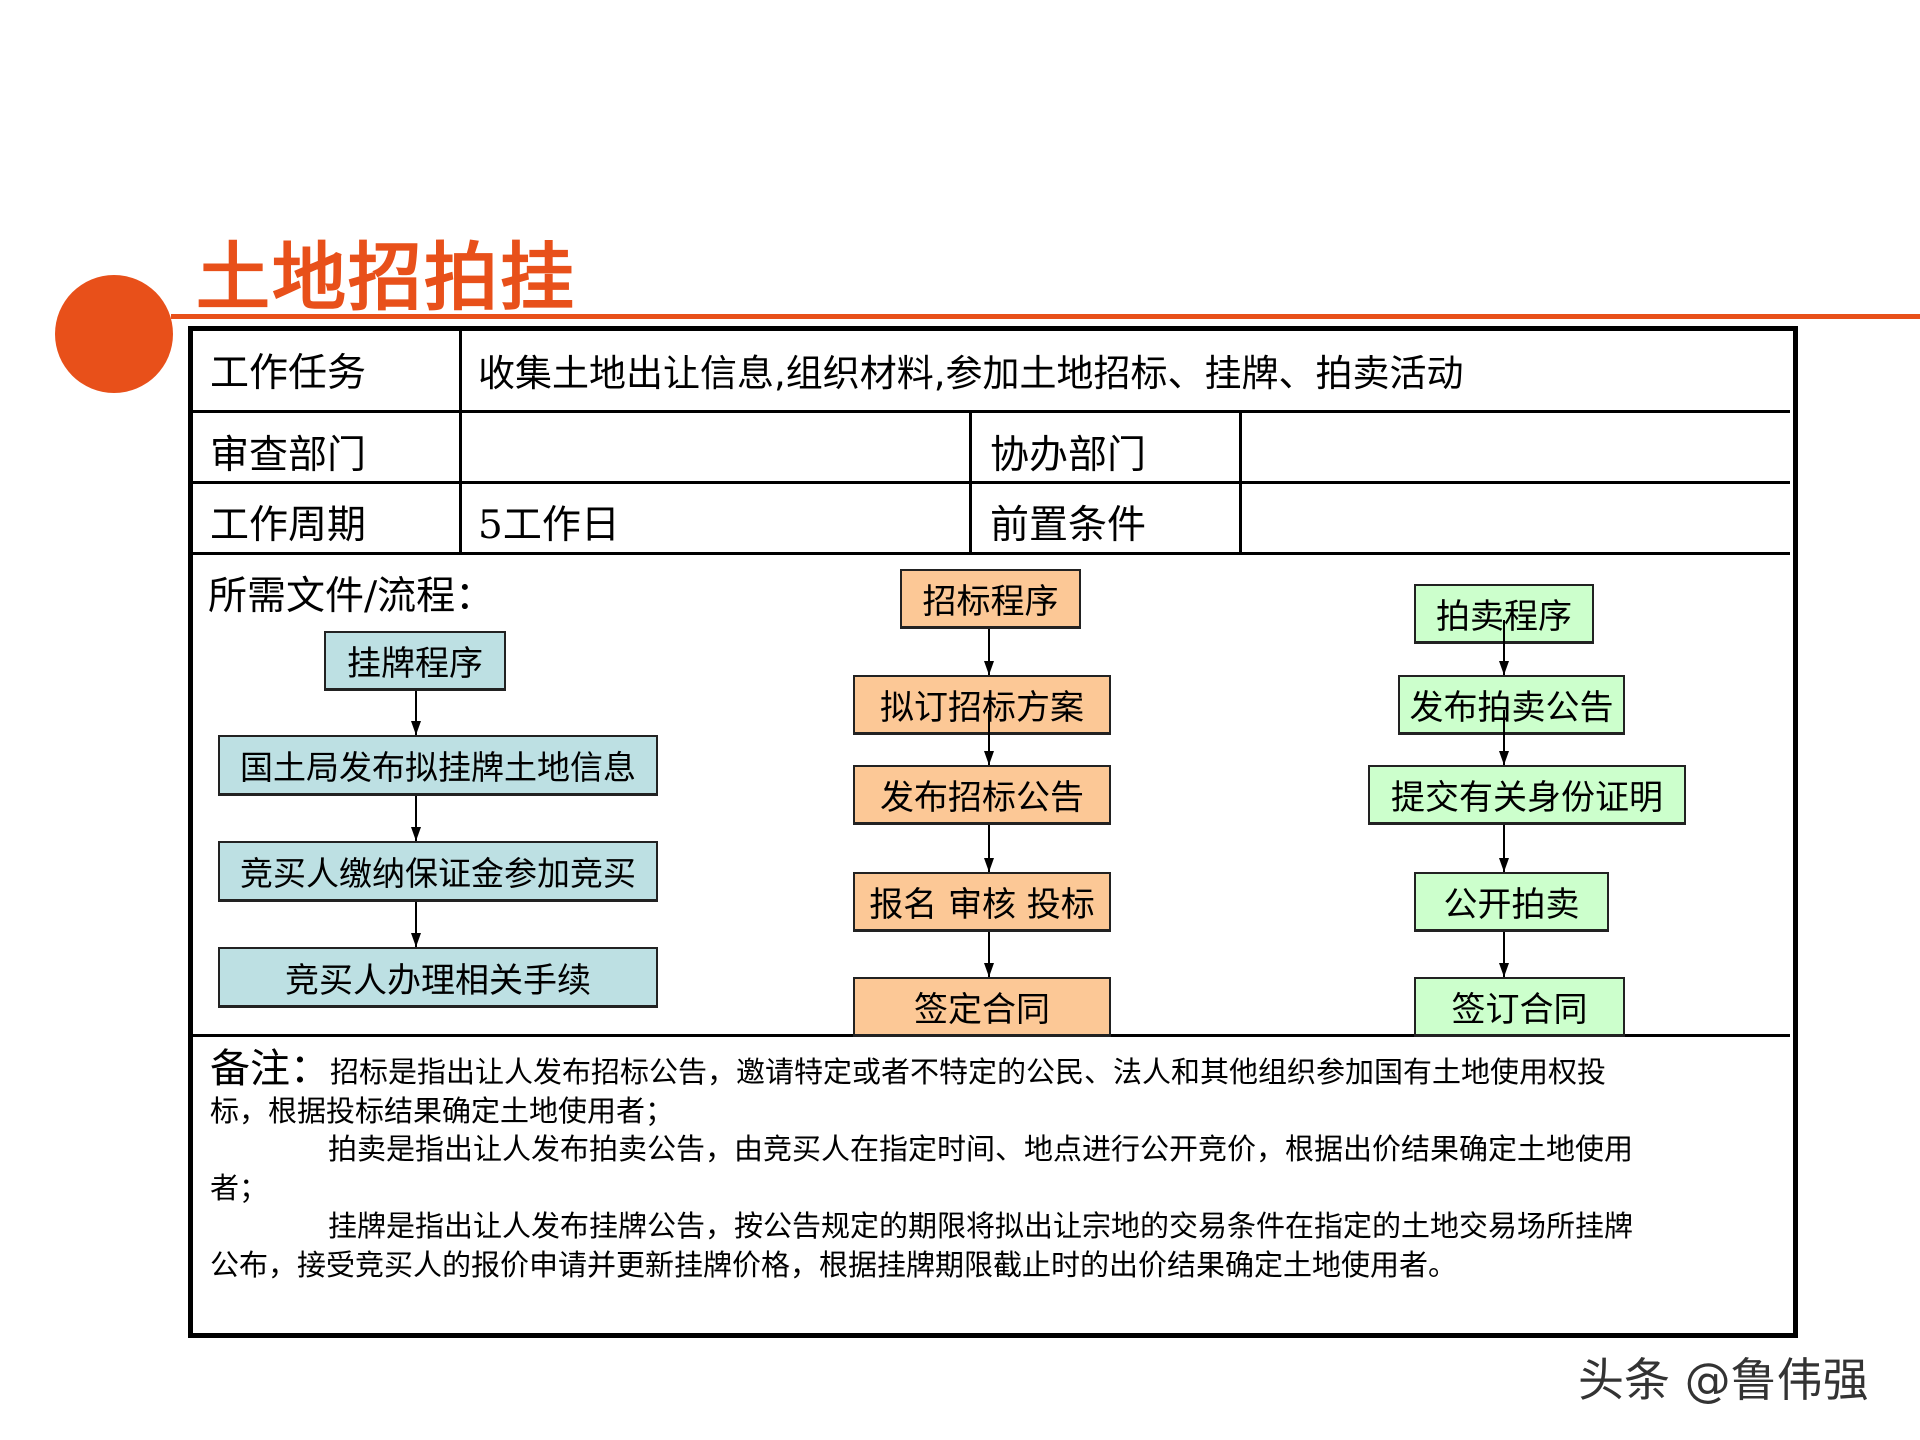 The width and height of the screenshot is (1920, 1440). Describe the element at coordinates (270, 1069) in the screenshot. I see `notes-heading: 备注：` at that location.